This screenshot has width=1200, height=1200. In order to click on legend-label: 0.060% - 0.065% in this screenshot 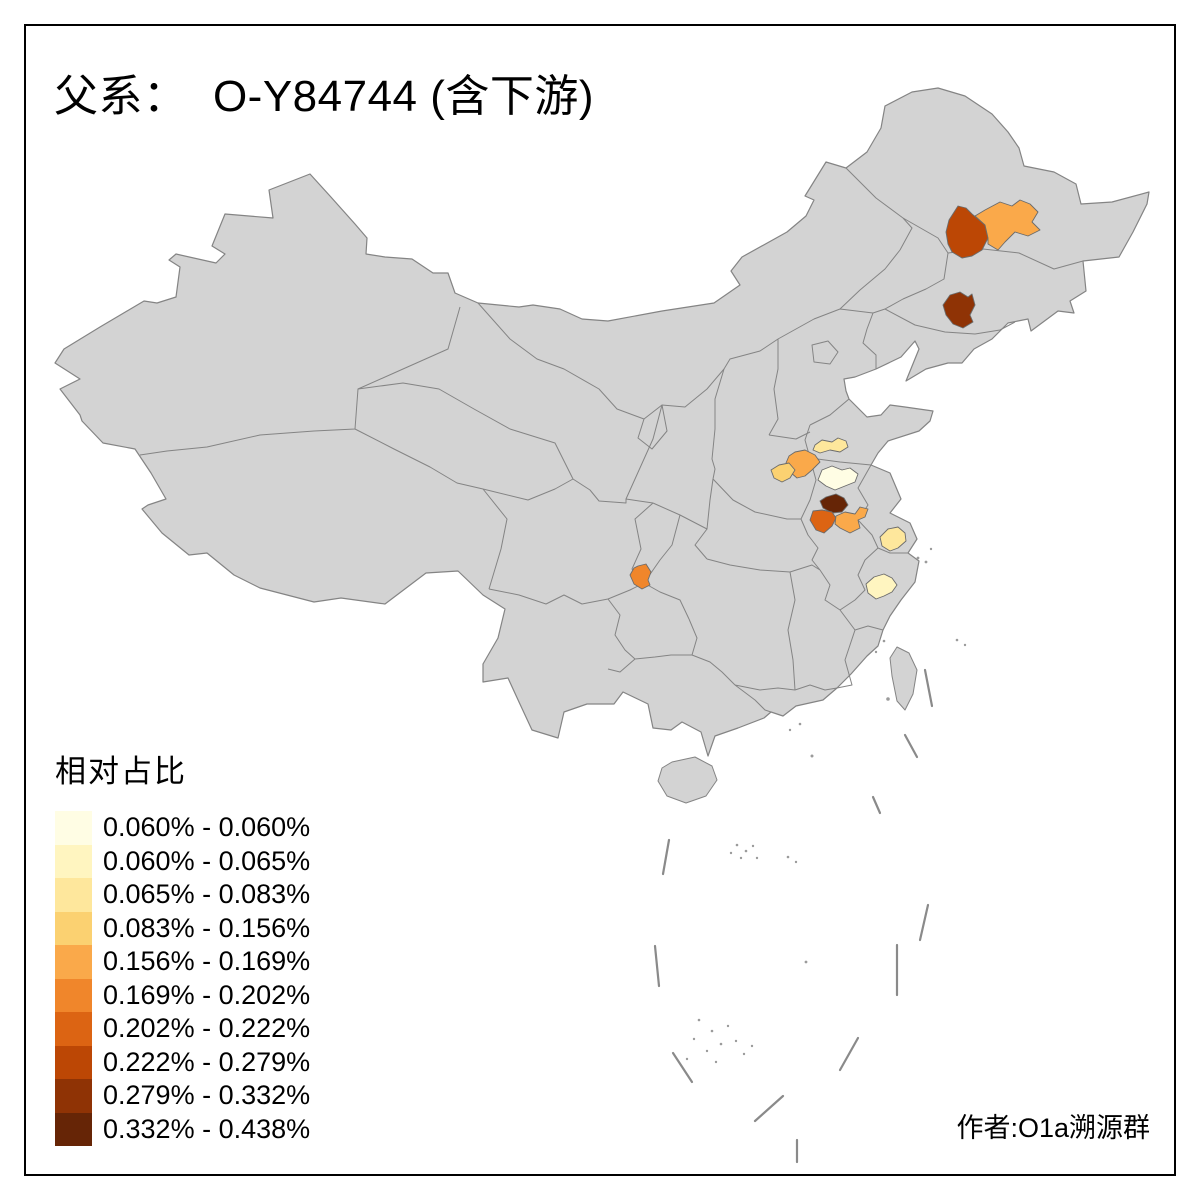, I will do `click(207, 860)`.